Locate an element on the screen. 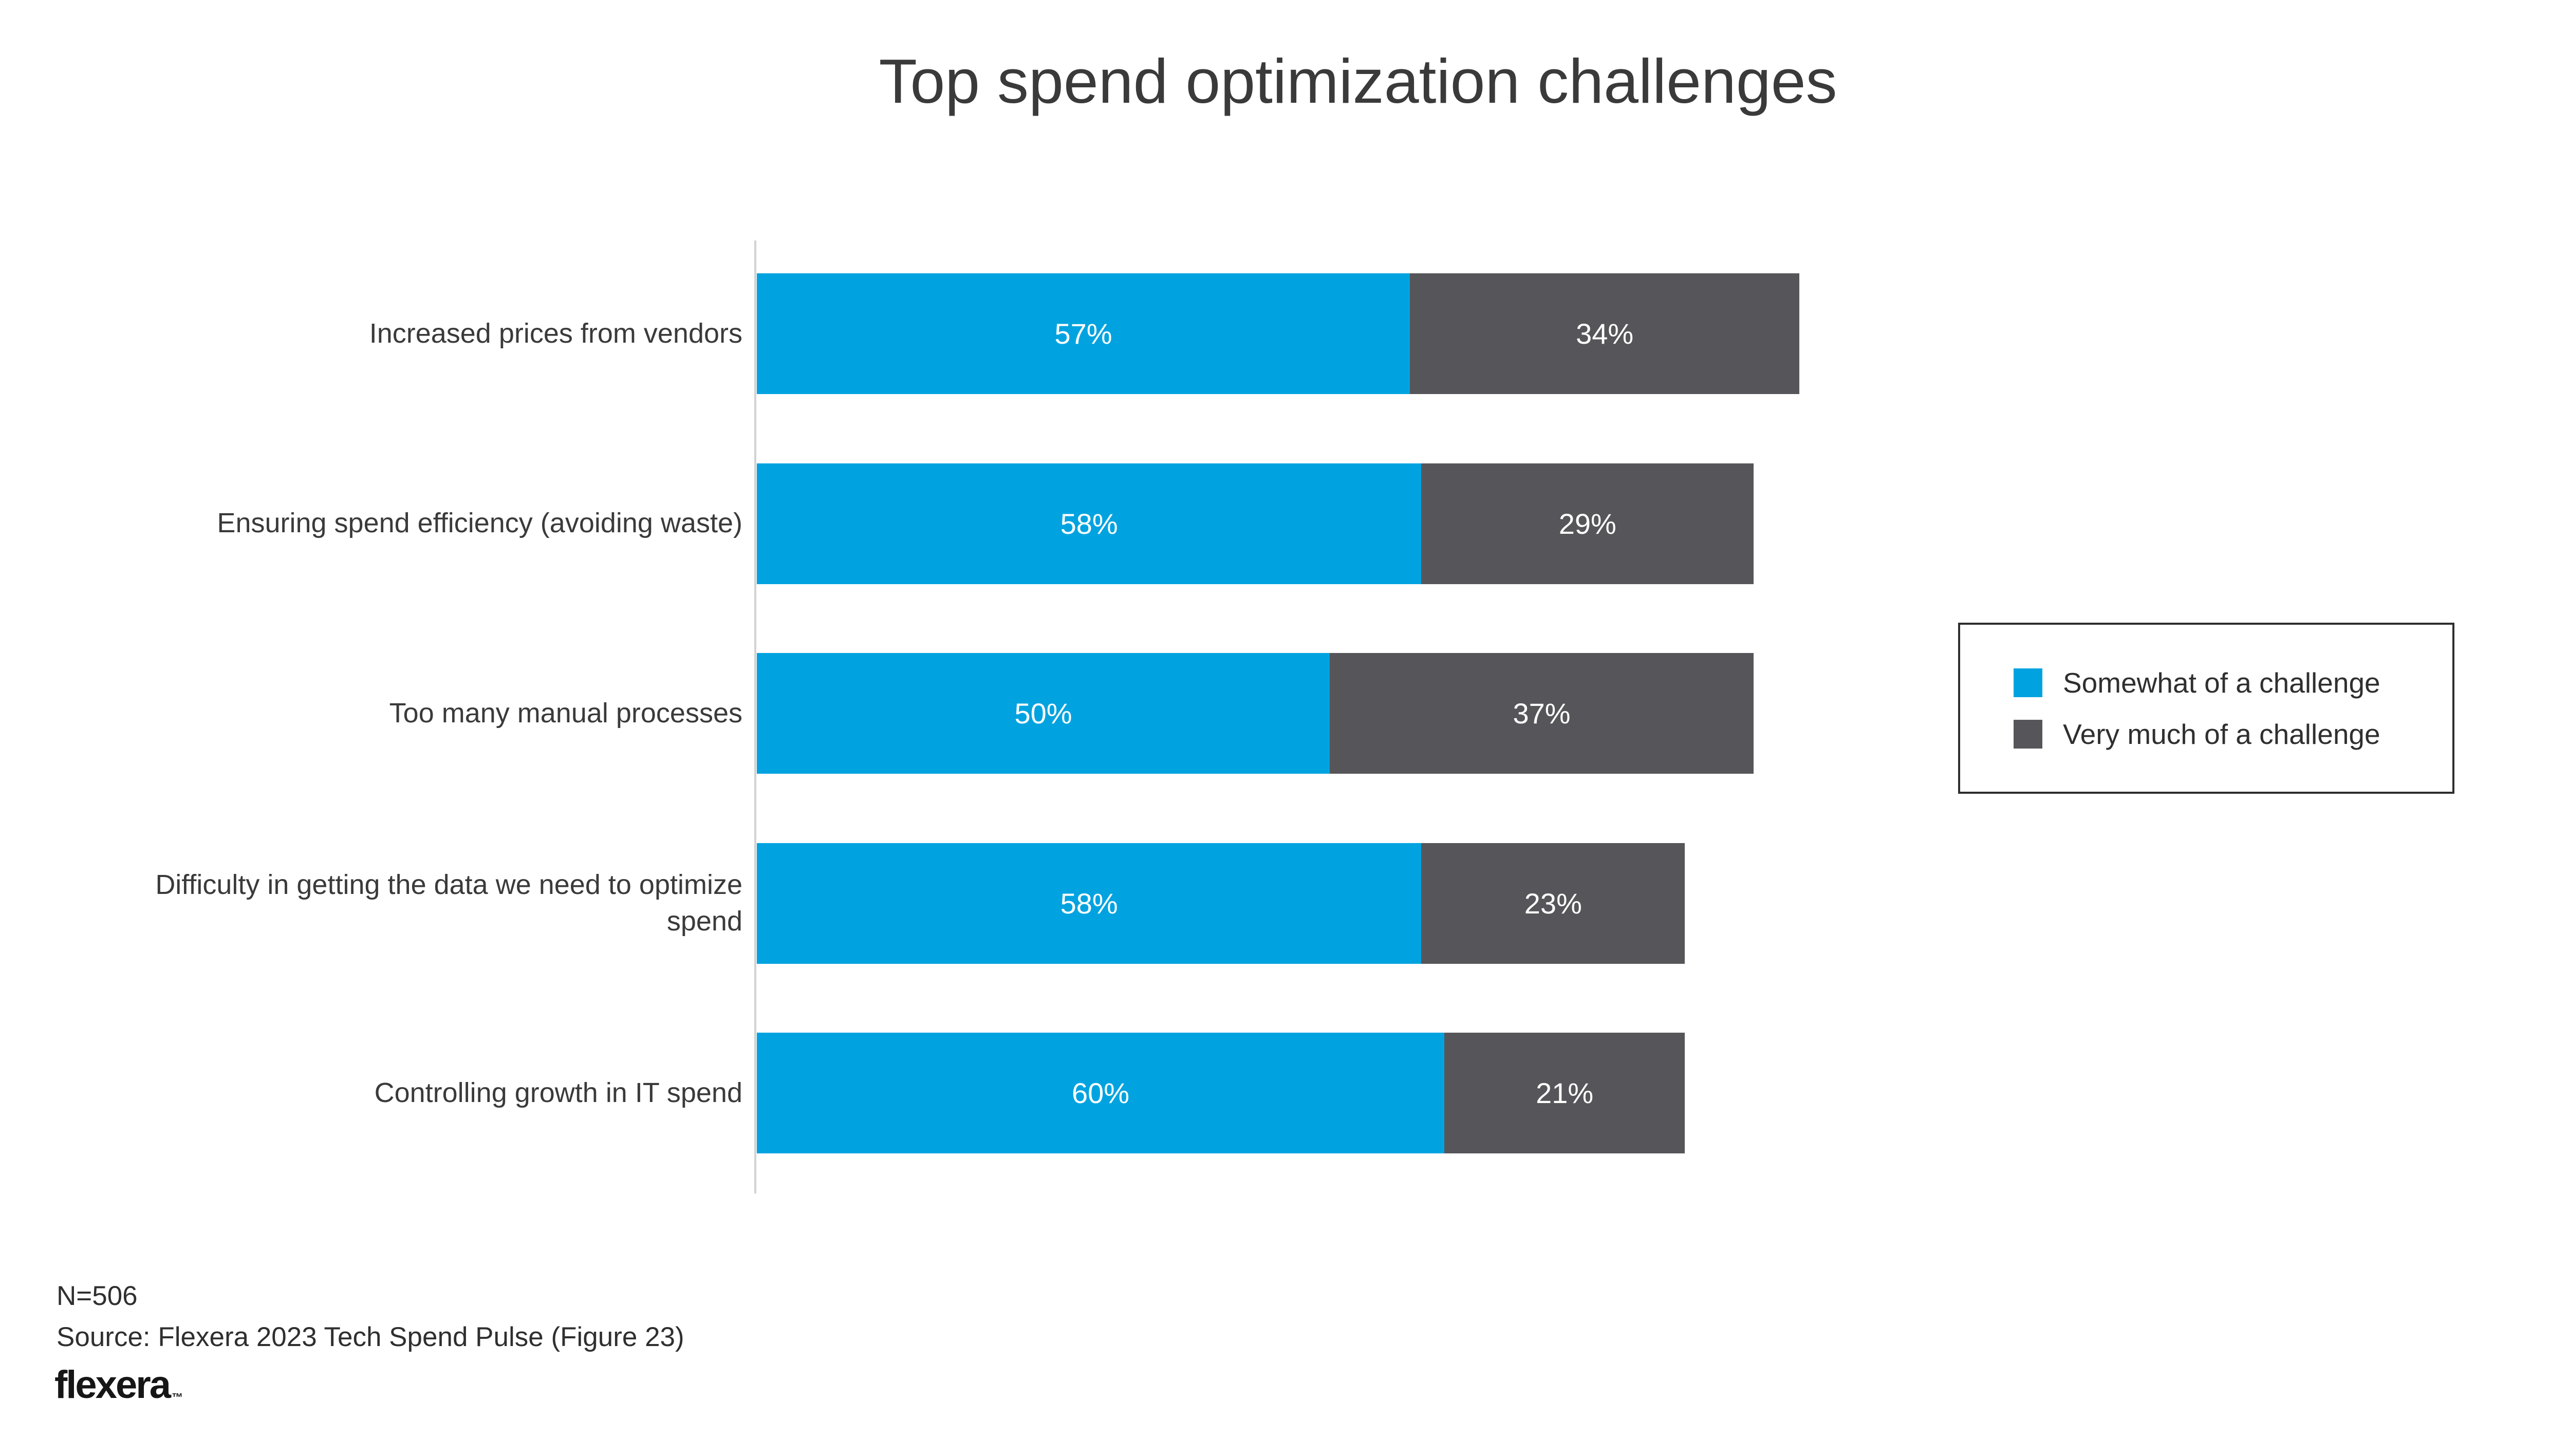 The height and width of the screenshot is (1456, 2569). bar-segment-very: 23% is located at coordinates (1553, 903).